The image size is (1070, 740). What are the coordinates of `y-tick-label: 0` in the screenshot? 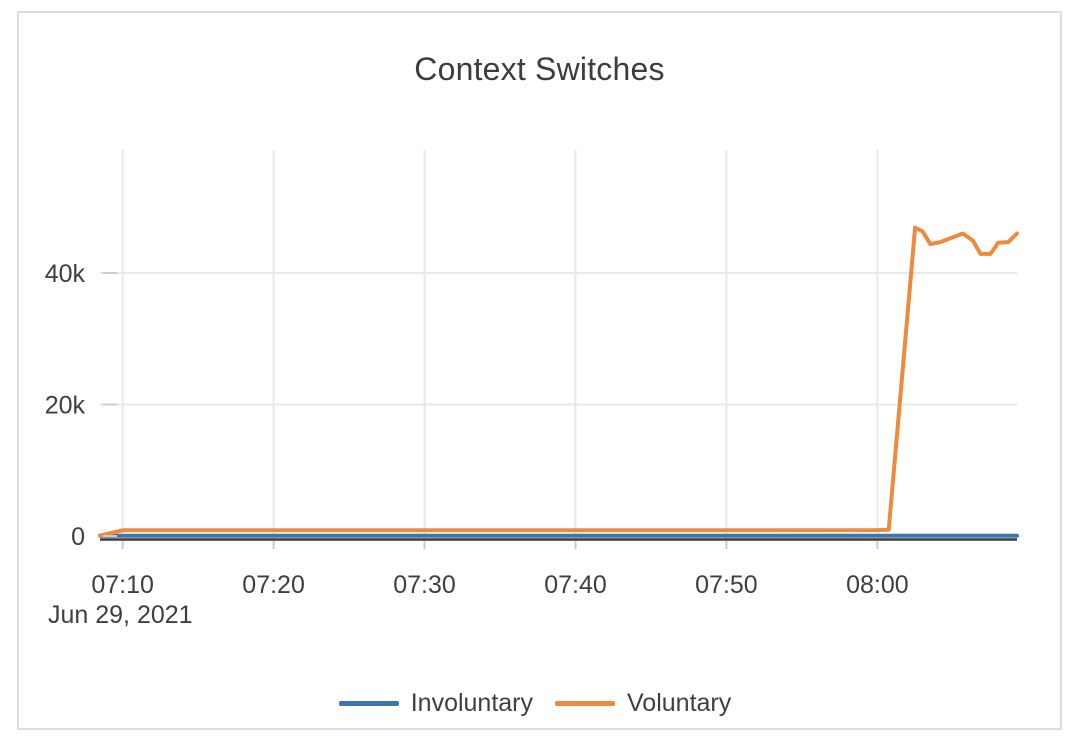 It's located at (78, 537).